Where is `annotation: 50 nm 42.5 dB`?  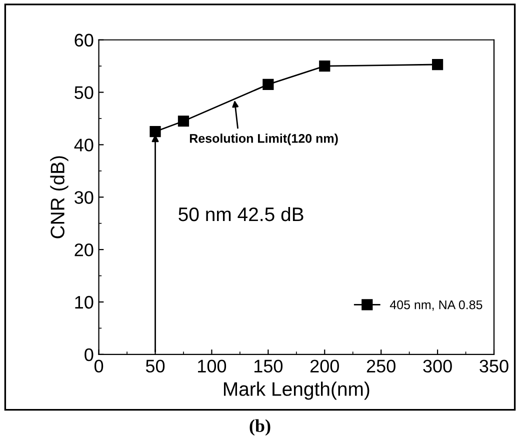
annotation: 50 nm 42.5 dB is located at coordinates (241, 214).